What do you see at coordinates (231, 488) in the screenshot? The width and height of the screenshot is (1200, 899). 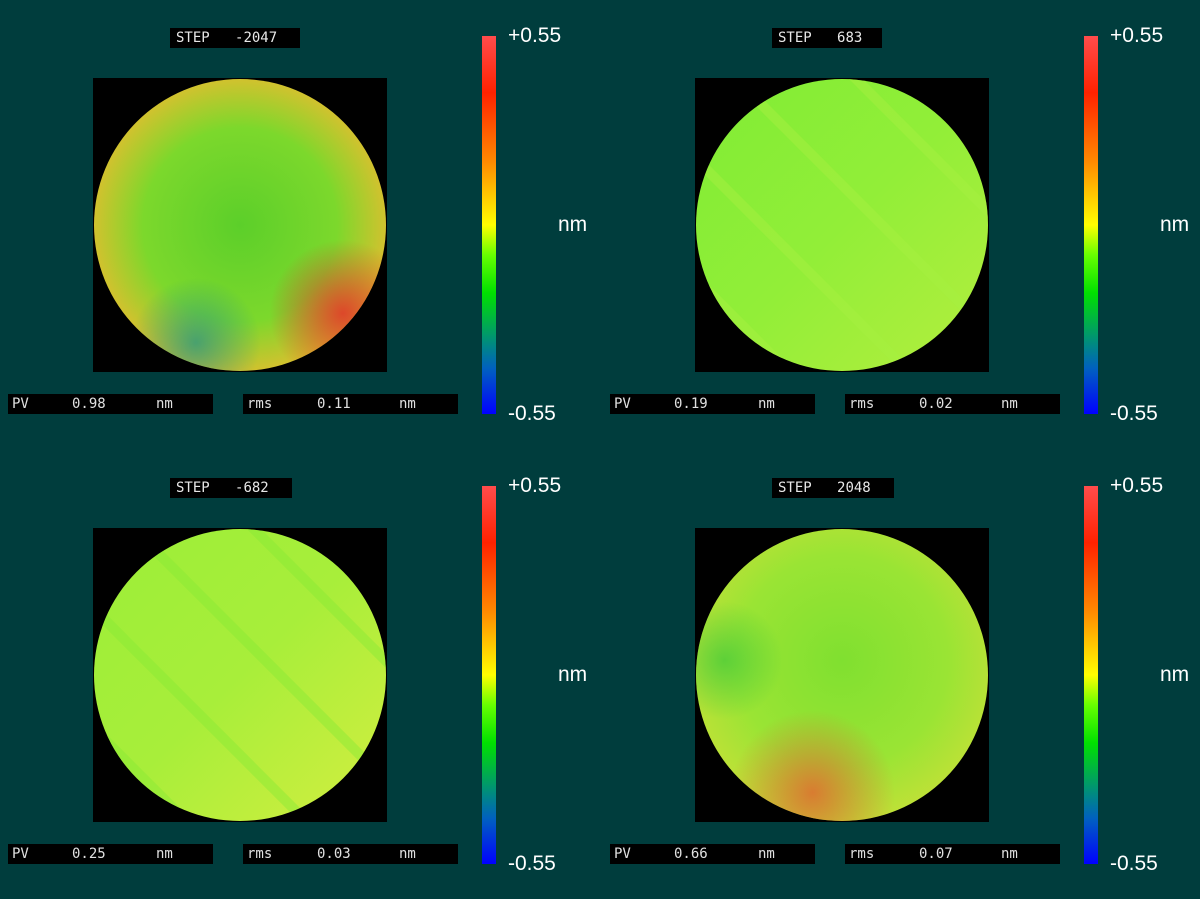 I see `step-label: STEP -682` at bounding box center [231, 488].